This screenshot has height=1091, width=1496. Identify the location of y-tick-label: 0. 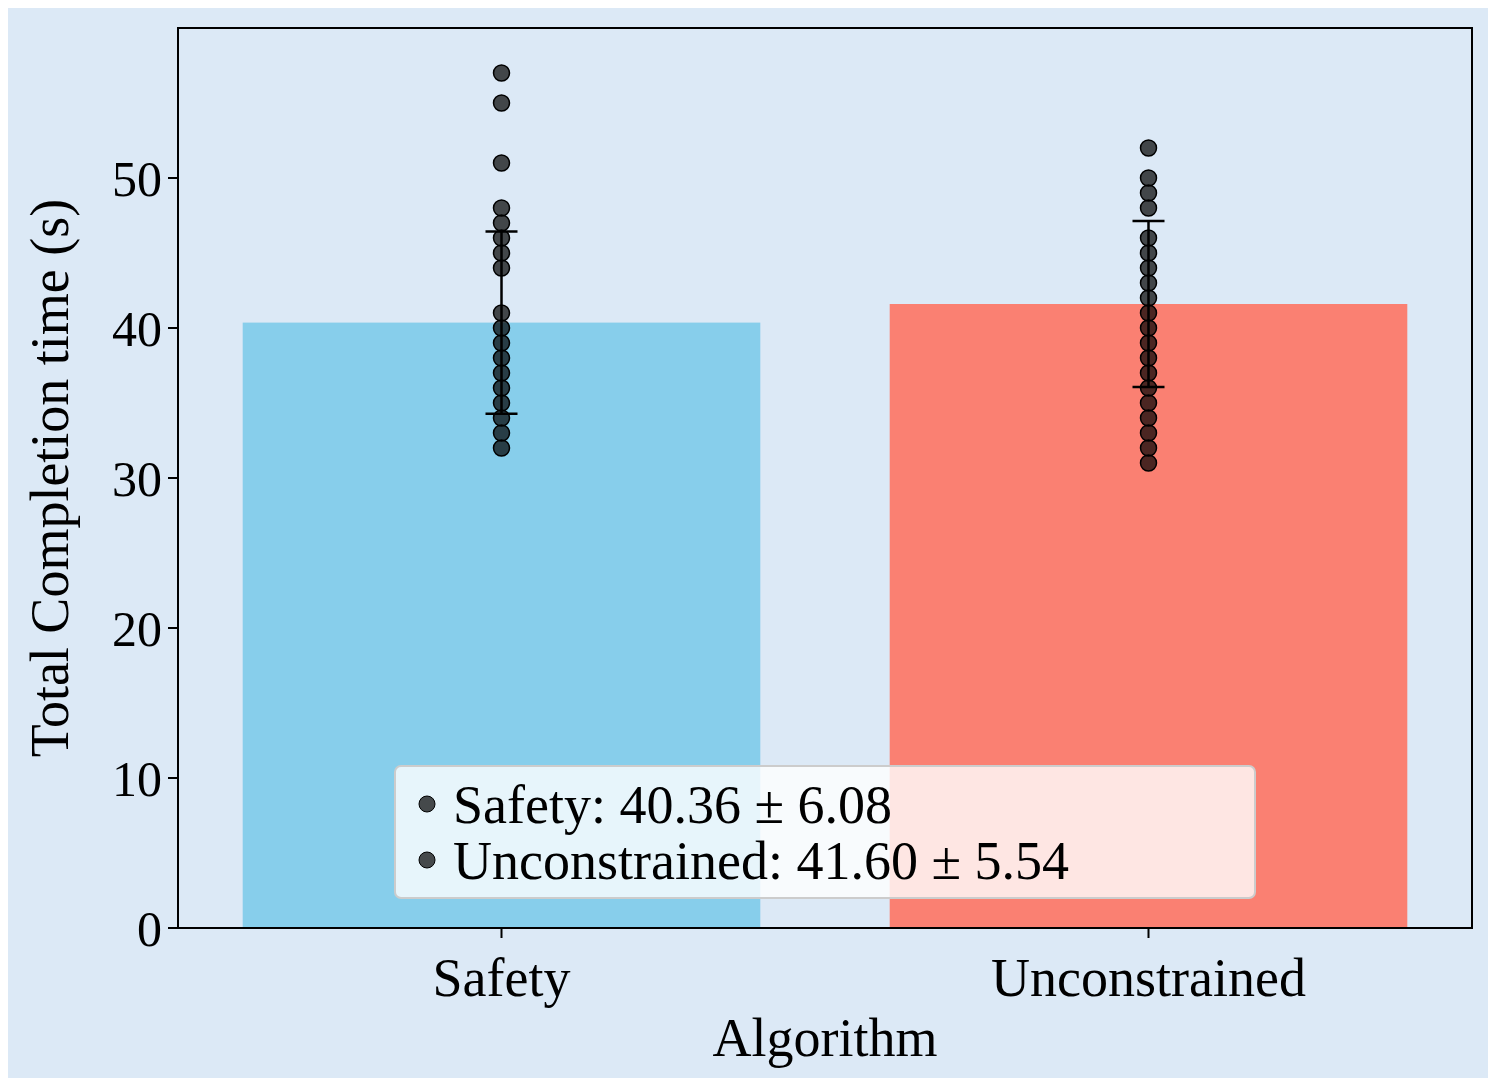
(149, 928).